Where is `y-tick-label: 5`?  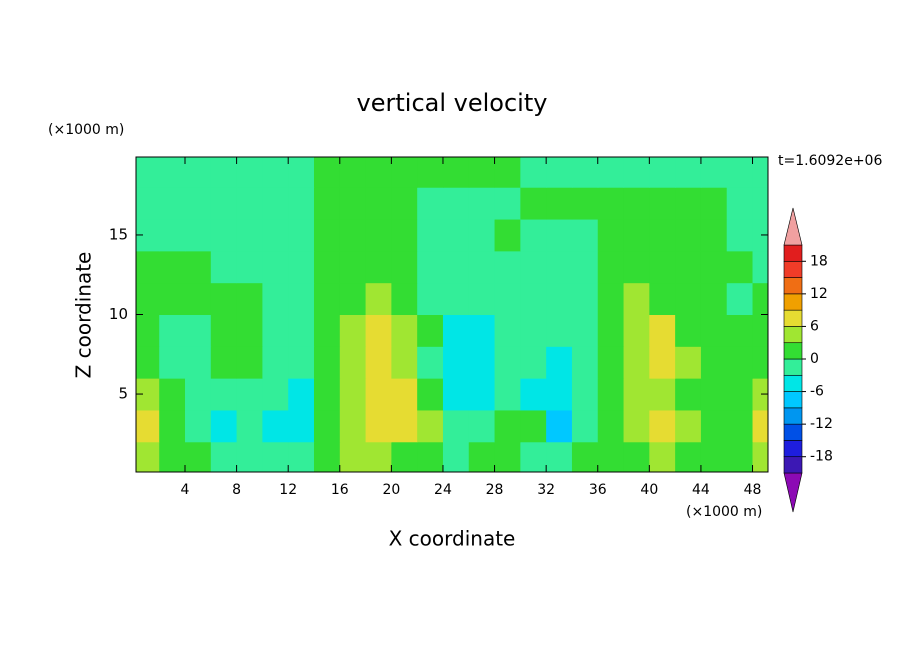
y-tick-label: 5 is located at coordinates (123, 394).